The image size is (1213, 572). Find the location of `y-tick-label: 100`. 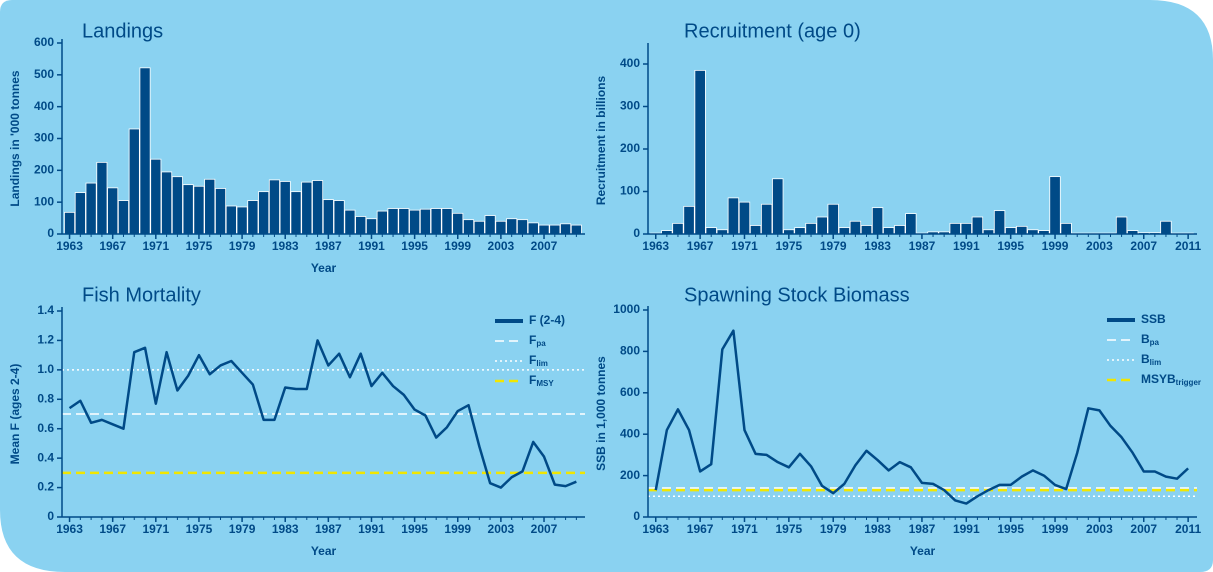

y-tick-label: 100 is located at coordinates (44, 201).